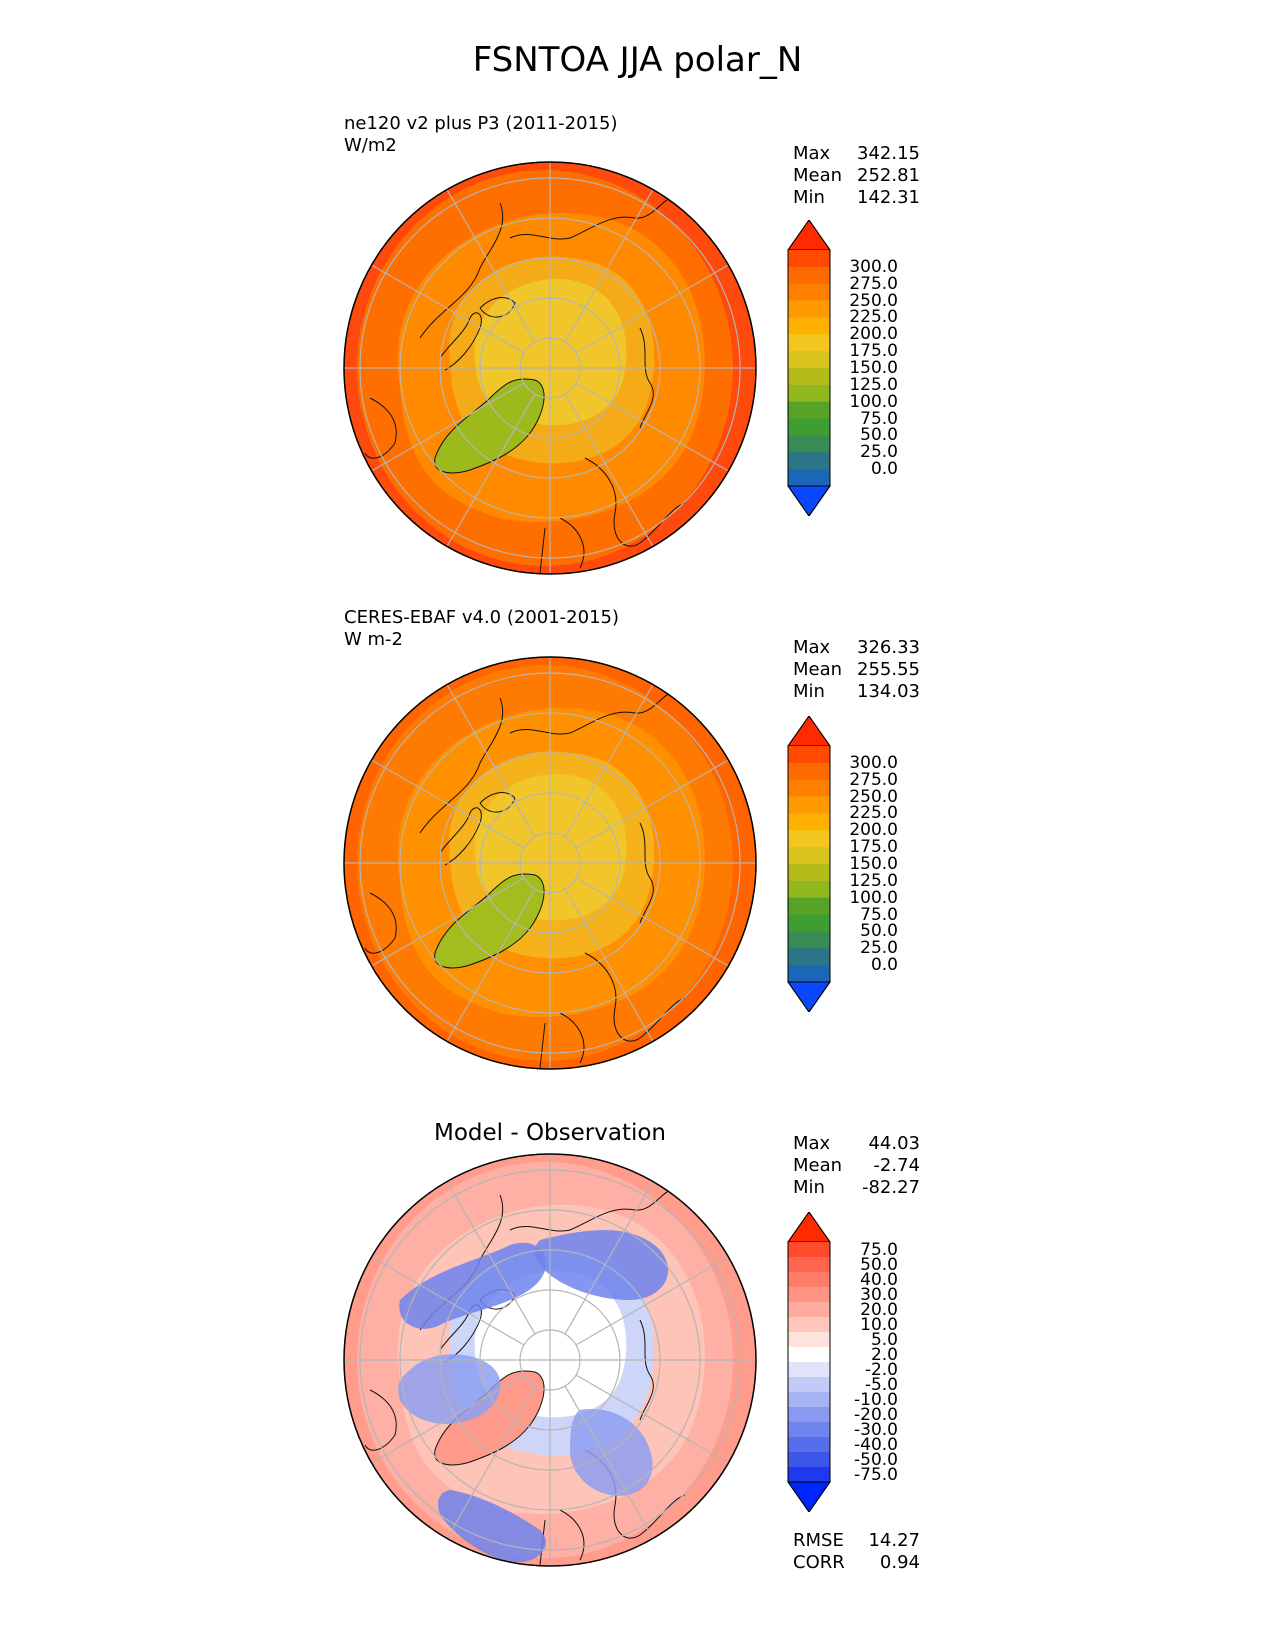 The height and width of the screenshot is (1650, 1275). What do you see at coordinates (873, 317) in the screenshot?
I see `colorbar-tick-label: 225.0` at bounding box center [873, 317].